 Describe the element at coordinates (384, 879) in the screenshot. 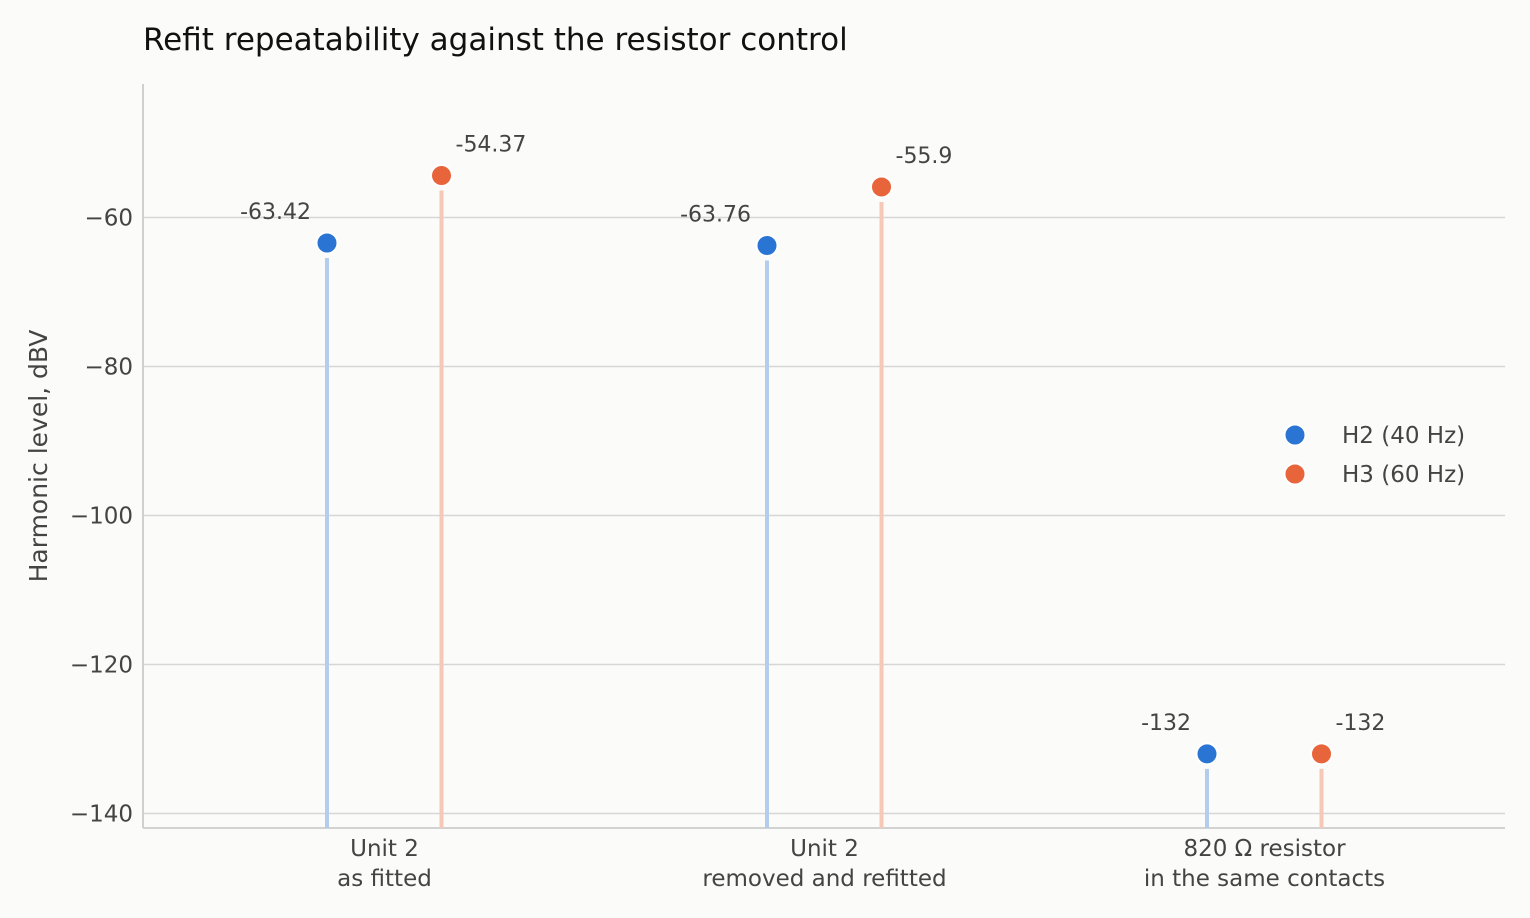

I see `x-tick-label: as fitted` at that location.